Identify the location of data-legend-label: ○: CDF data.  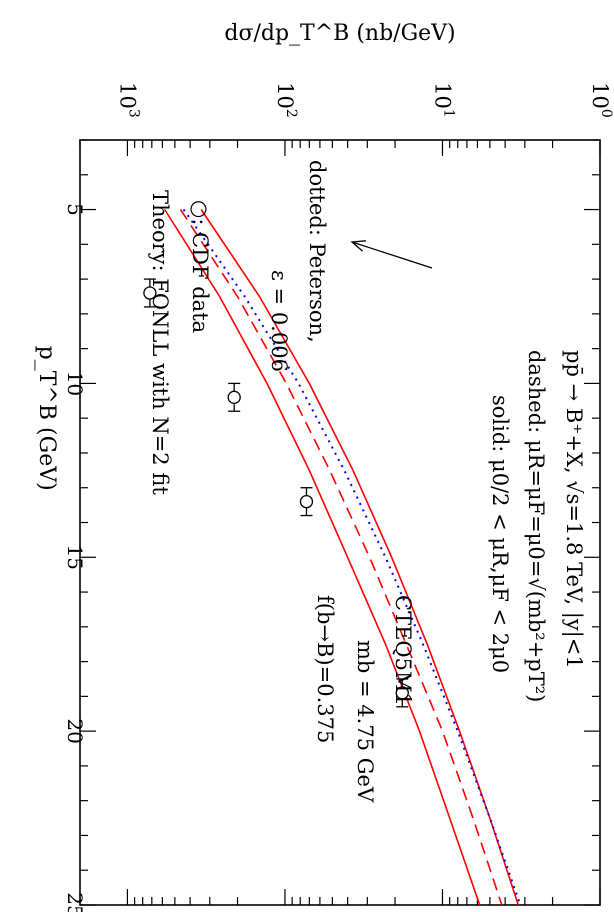
(200, 266).